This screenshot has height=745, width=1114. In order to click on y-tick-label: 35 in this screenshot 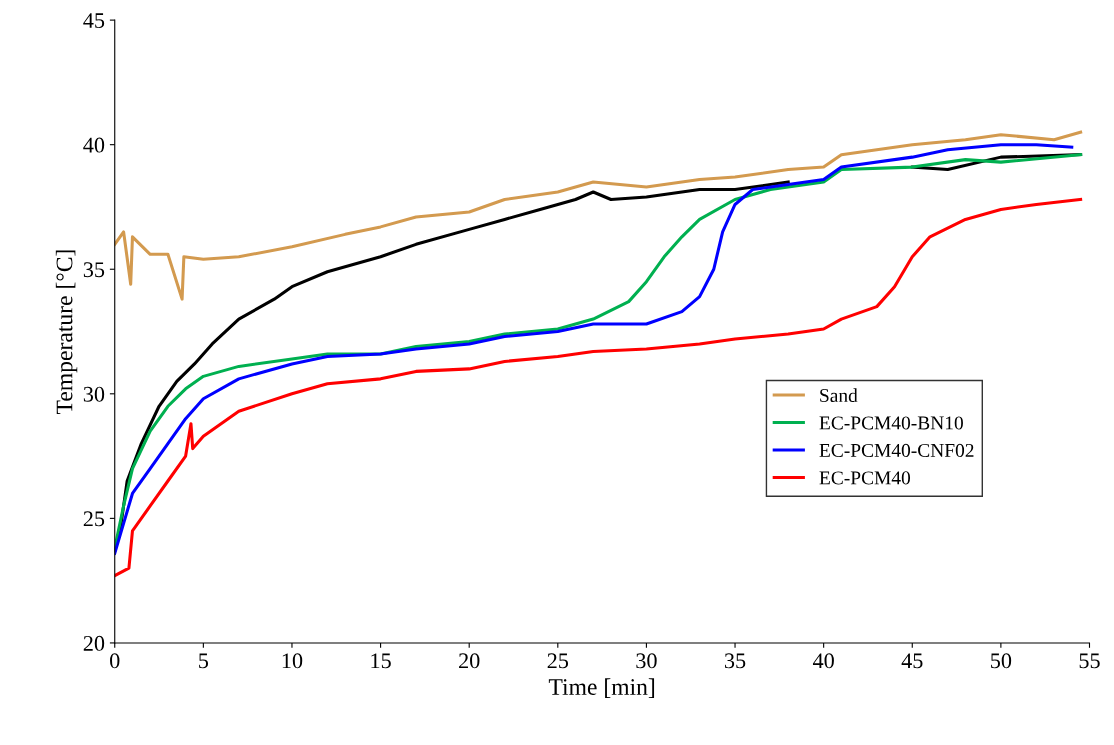, I will do `click(94, 270)`.